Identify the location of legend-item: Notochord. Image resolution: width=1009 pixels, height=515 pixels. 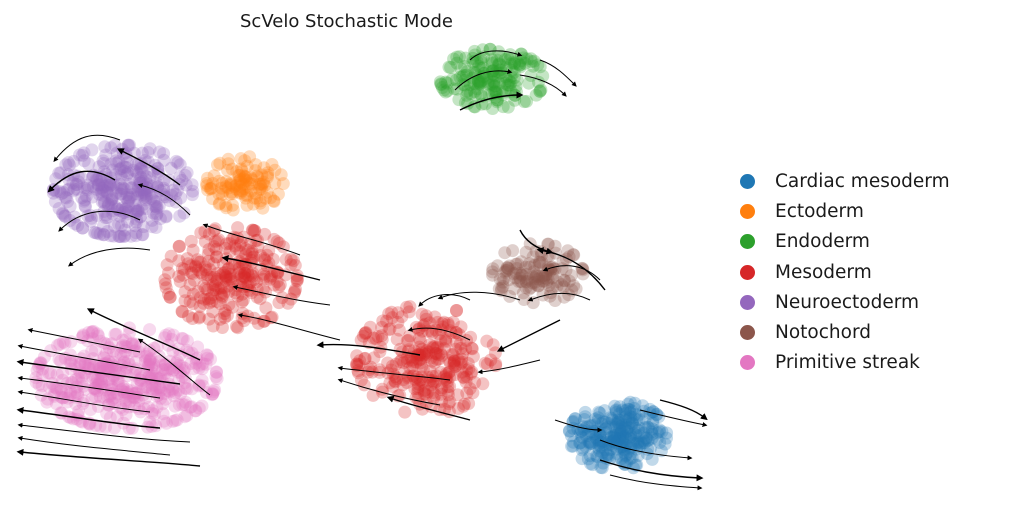
(845, 332).